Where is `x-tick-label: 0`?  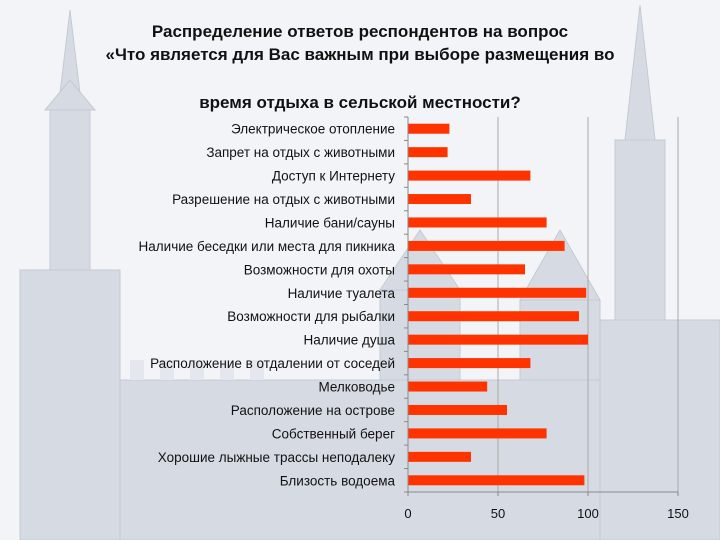
x-tick-label: 0 is located at coordinates (407, 513).